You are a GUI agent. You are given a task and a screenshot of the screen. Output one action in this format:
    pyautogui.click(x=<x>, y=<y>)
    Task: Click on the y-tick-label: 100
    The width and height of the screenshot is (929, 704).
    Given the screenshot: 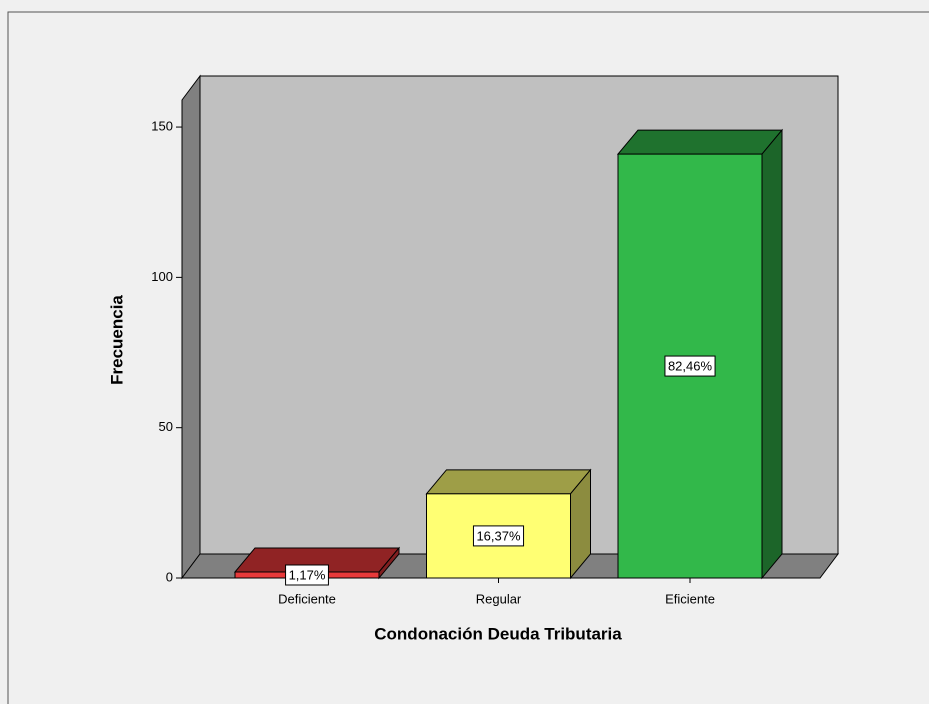 What is the action you would take?
    pyautogui.click(x=162, y=276)
    